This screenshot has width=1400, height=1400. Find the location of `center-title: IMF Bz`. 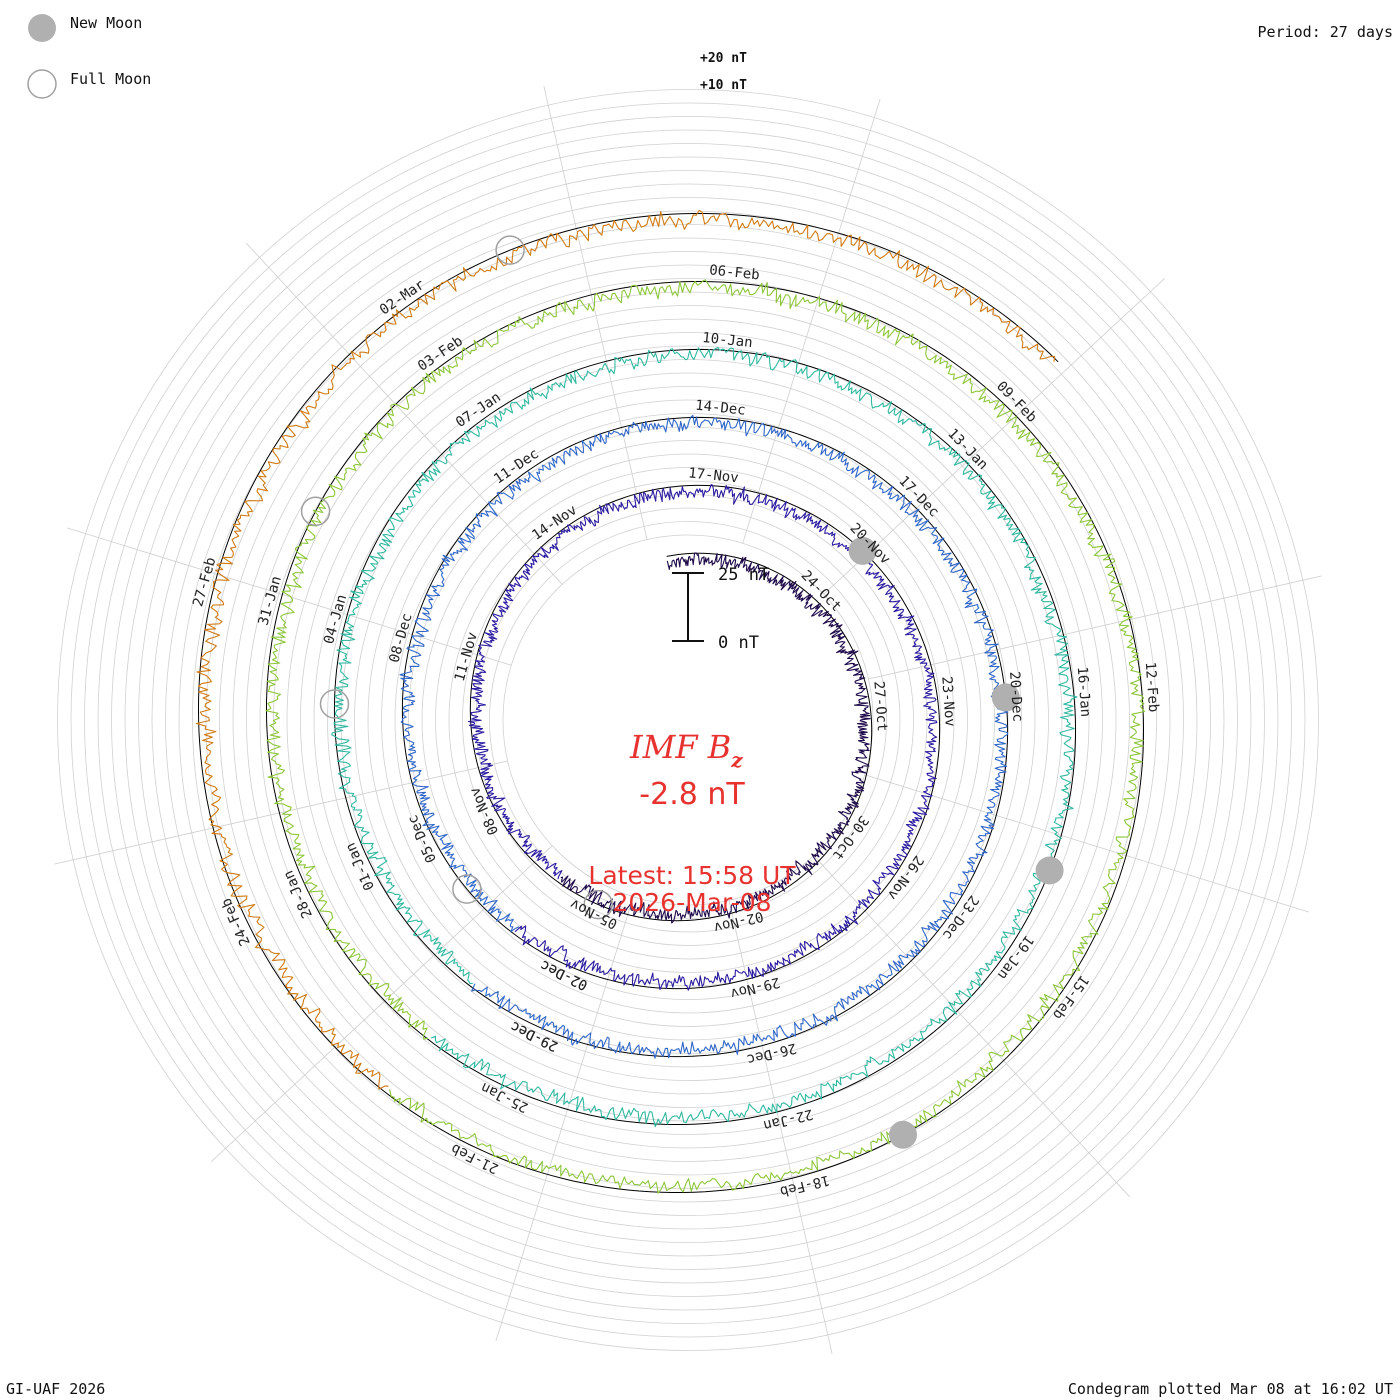

center-title: IMF Bz is located at coordinates (686, 750).